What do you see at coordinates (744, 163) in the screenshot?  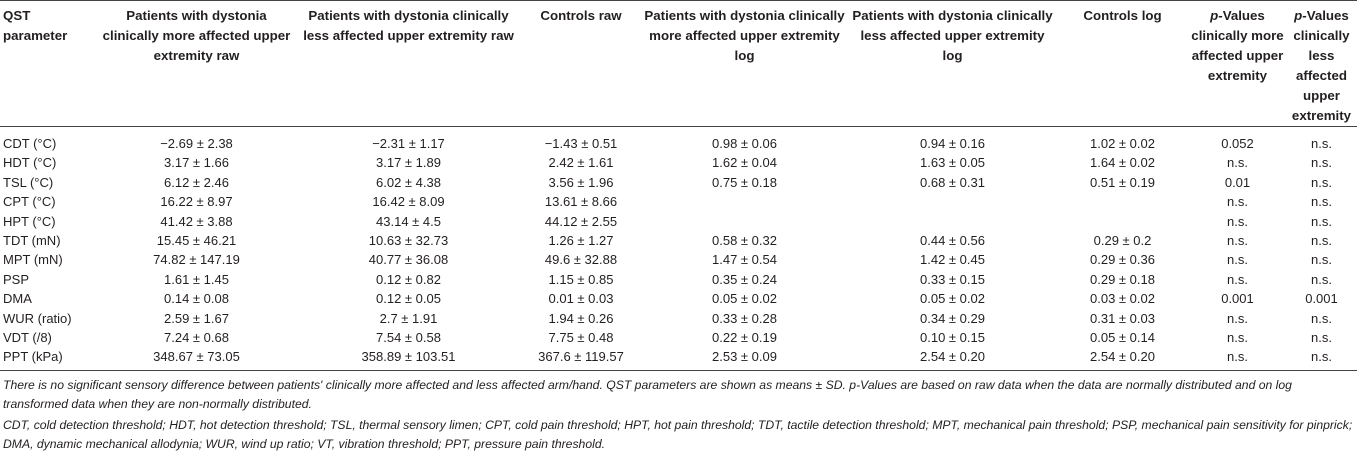 I see `cell-more-log: 1.62 ± 0.04` at bounding box center [744, 163].